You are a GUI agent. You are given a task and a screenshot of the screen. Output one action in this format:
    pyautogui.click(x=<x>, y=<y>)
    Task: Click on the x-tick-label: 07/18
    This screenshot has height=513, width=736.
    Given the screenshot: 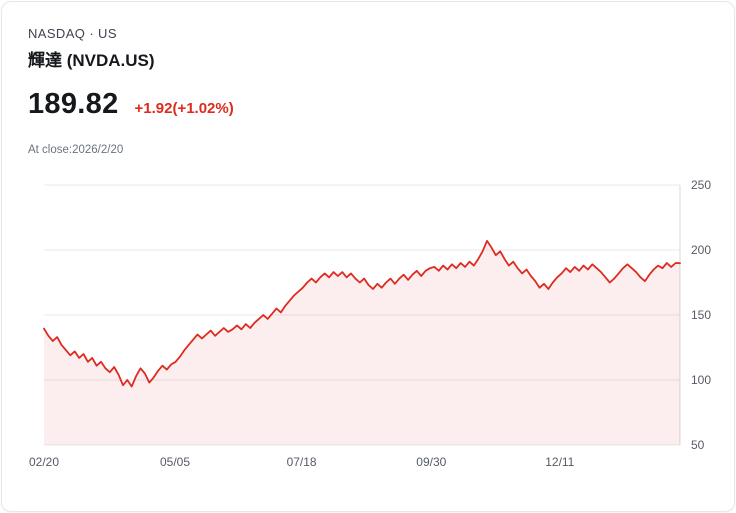 What is the action you would take?
    pyautogui.click(x=302, y=462)
    